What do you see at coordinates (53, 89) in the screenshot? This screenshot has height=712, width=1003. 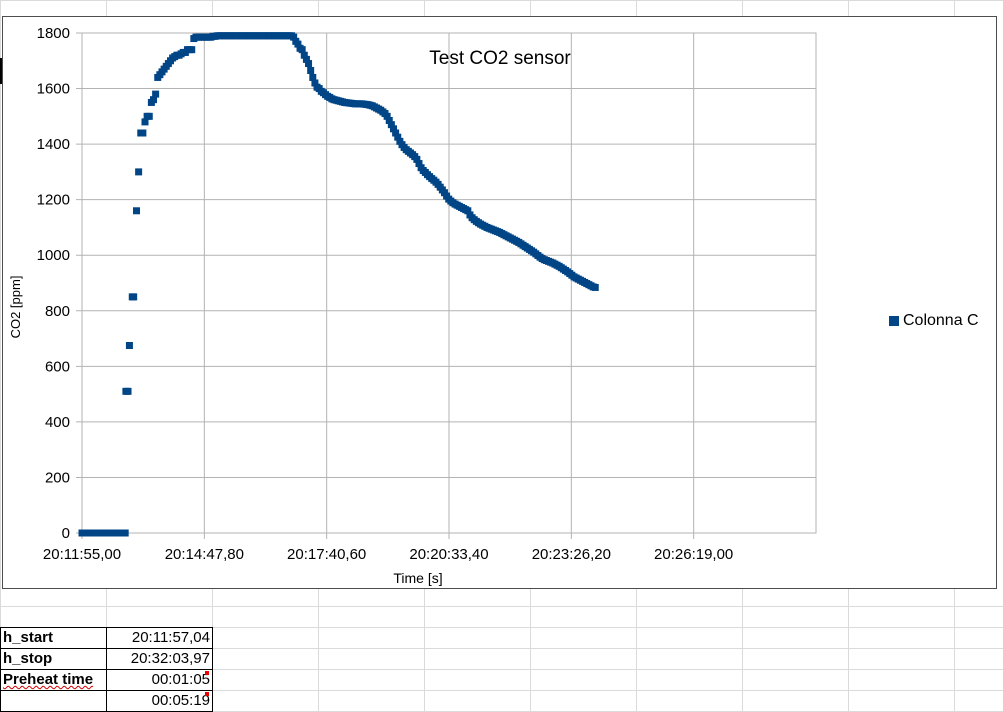 I see `y-tick-label: 1600` at bounding box center [53, 89].